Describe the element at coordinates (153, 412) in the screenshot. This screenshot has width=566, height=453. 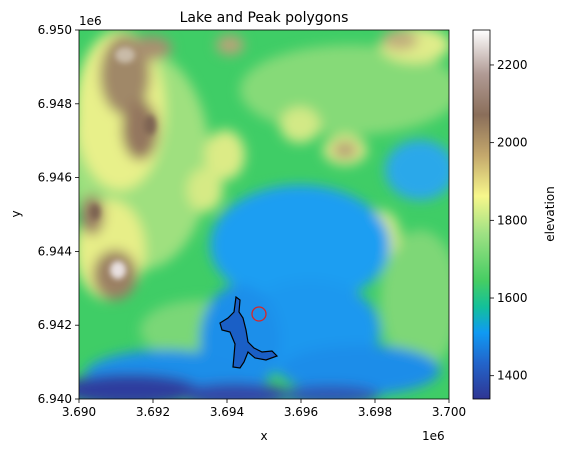
I see `x-tick-label: 3.692` at that location.